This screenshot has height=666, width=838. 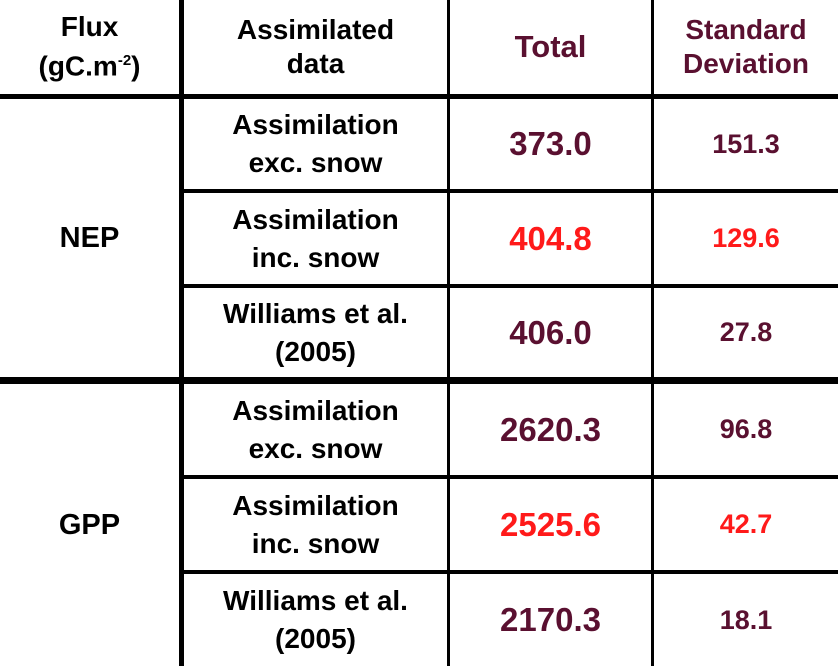 I want to click on total-value: 373.0, so click(x=550, y=143).